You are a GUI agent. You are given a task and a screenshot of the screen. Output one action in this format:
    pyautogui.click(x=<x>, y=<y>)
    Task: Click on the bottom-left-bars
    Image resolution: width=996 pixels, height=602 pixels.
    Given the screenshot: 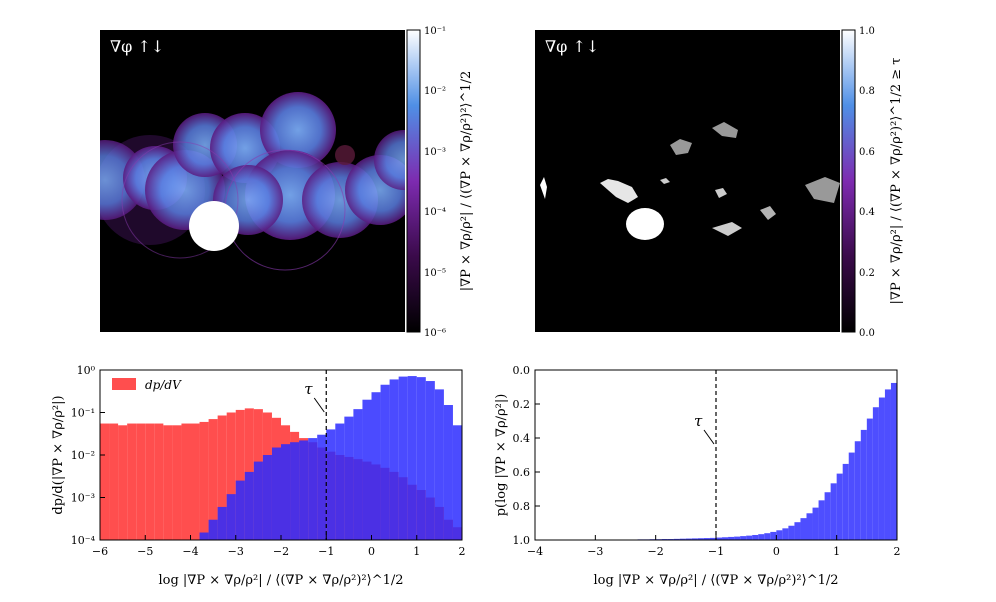 What is the action you would take?
    pyautogui.click(x=281, y=458)
    